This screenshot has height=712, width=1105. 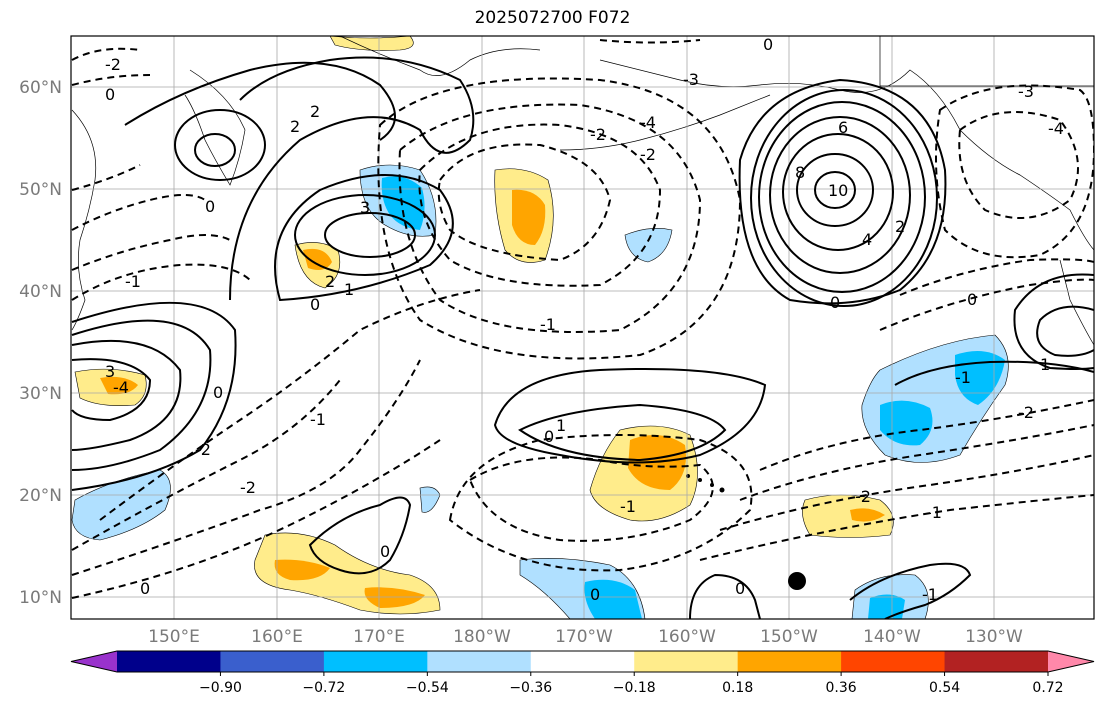 What do you see at coordinates (634, 688) in the screenshot?
I see `colorbar-tick-label: −0.18` at bounding box center [634, 688].